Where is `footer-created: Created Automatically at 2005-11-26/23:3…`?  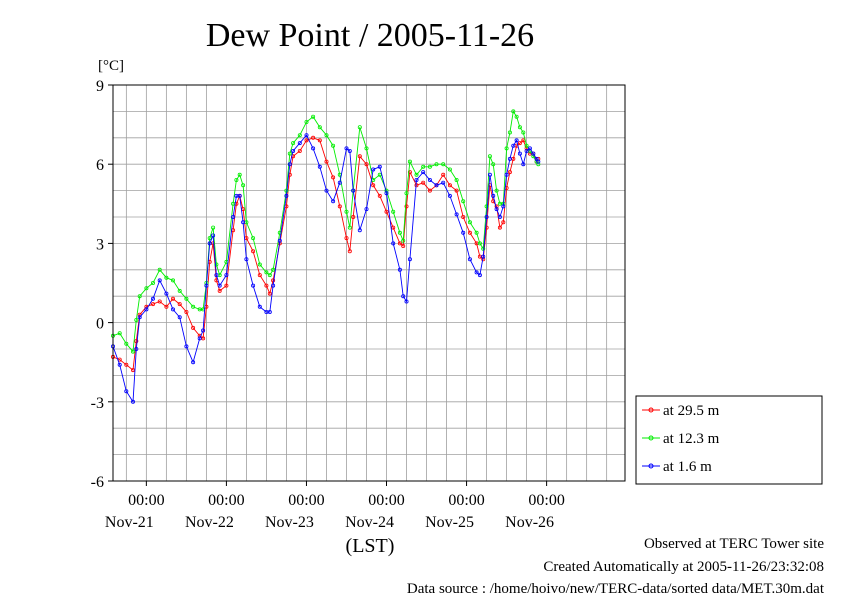 footer-created: Created Automatically at 2005-11-26/23:3… is located at coordinates (683, 567).